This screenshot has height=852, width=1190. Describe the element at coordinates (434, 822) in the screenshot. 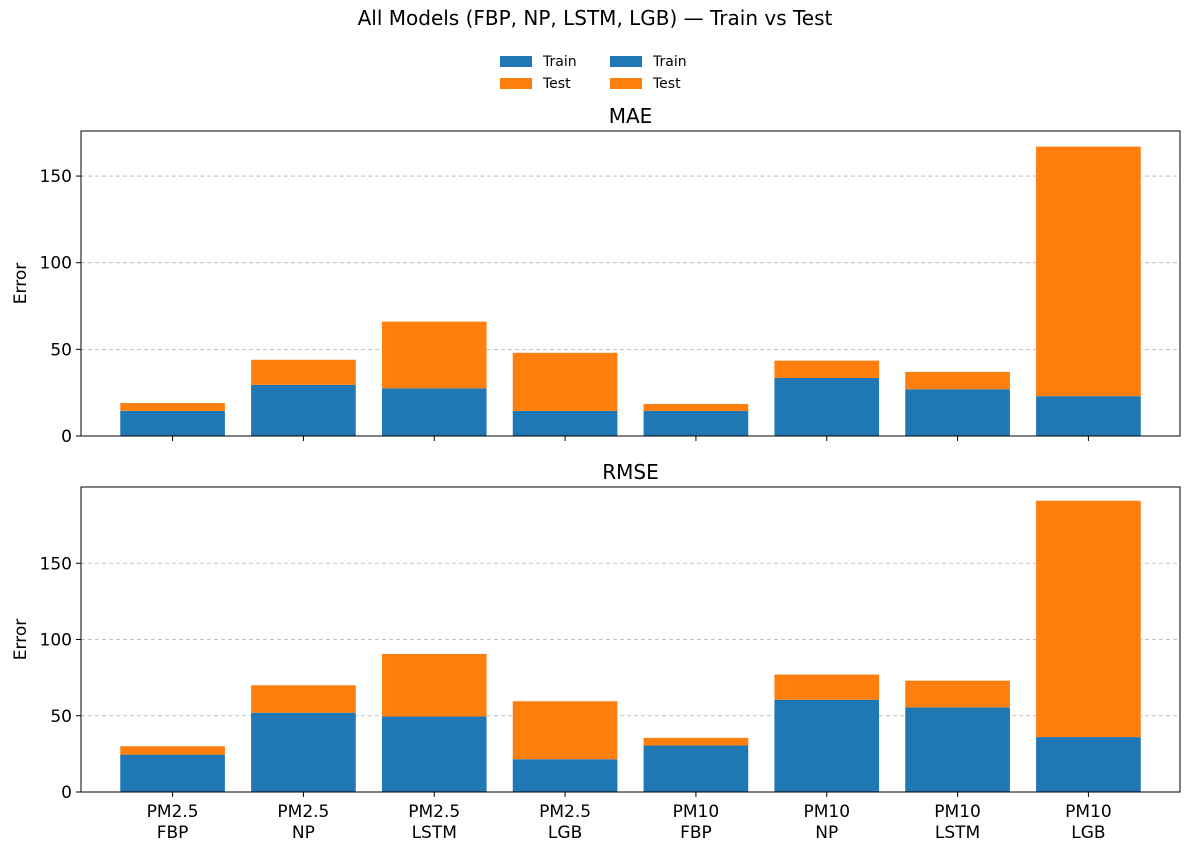

I see `x-tick-label: PM2.5 LSTM` at that location.